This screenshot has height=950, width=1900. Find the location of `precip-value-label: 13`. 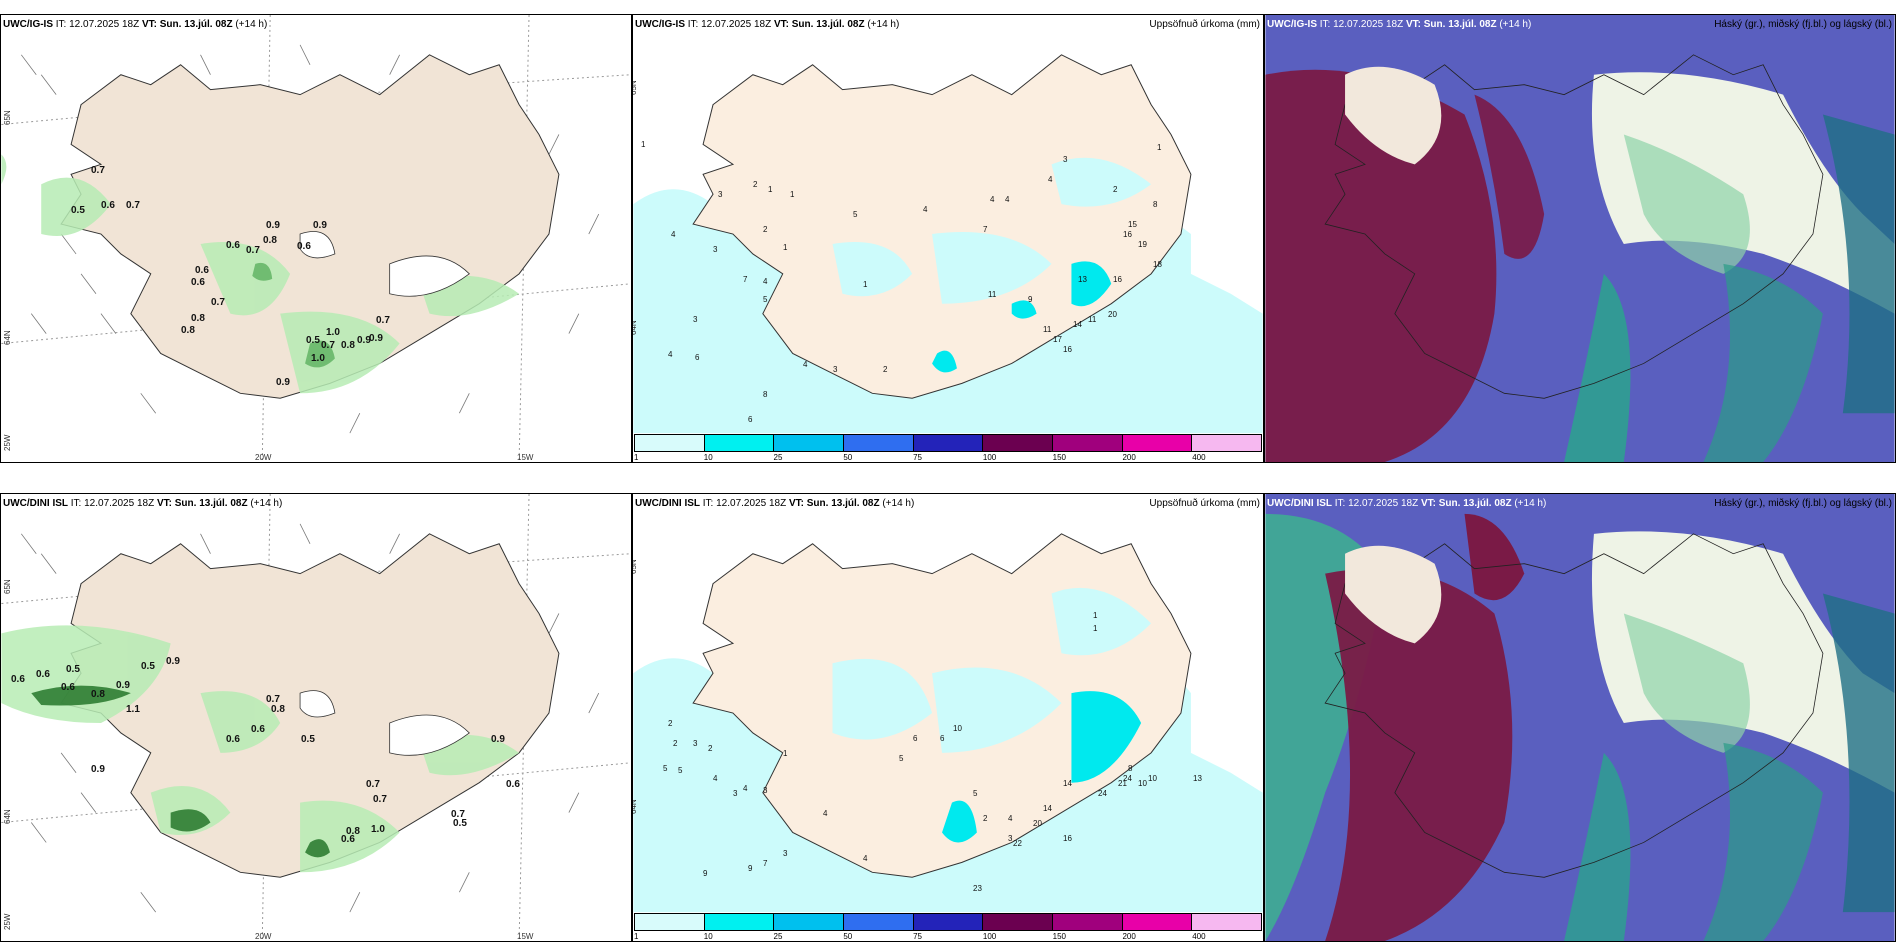

precip-value-label: 13 is located at coordinates (1082, 279).